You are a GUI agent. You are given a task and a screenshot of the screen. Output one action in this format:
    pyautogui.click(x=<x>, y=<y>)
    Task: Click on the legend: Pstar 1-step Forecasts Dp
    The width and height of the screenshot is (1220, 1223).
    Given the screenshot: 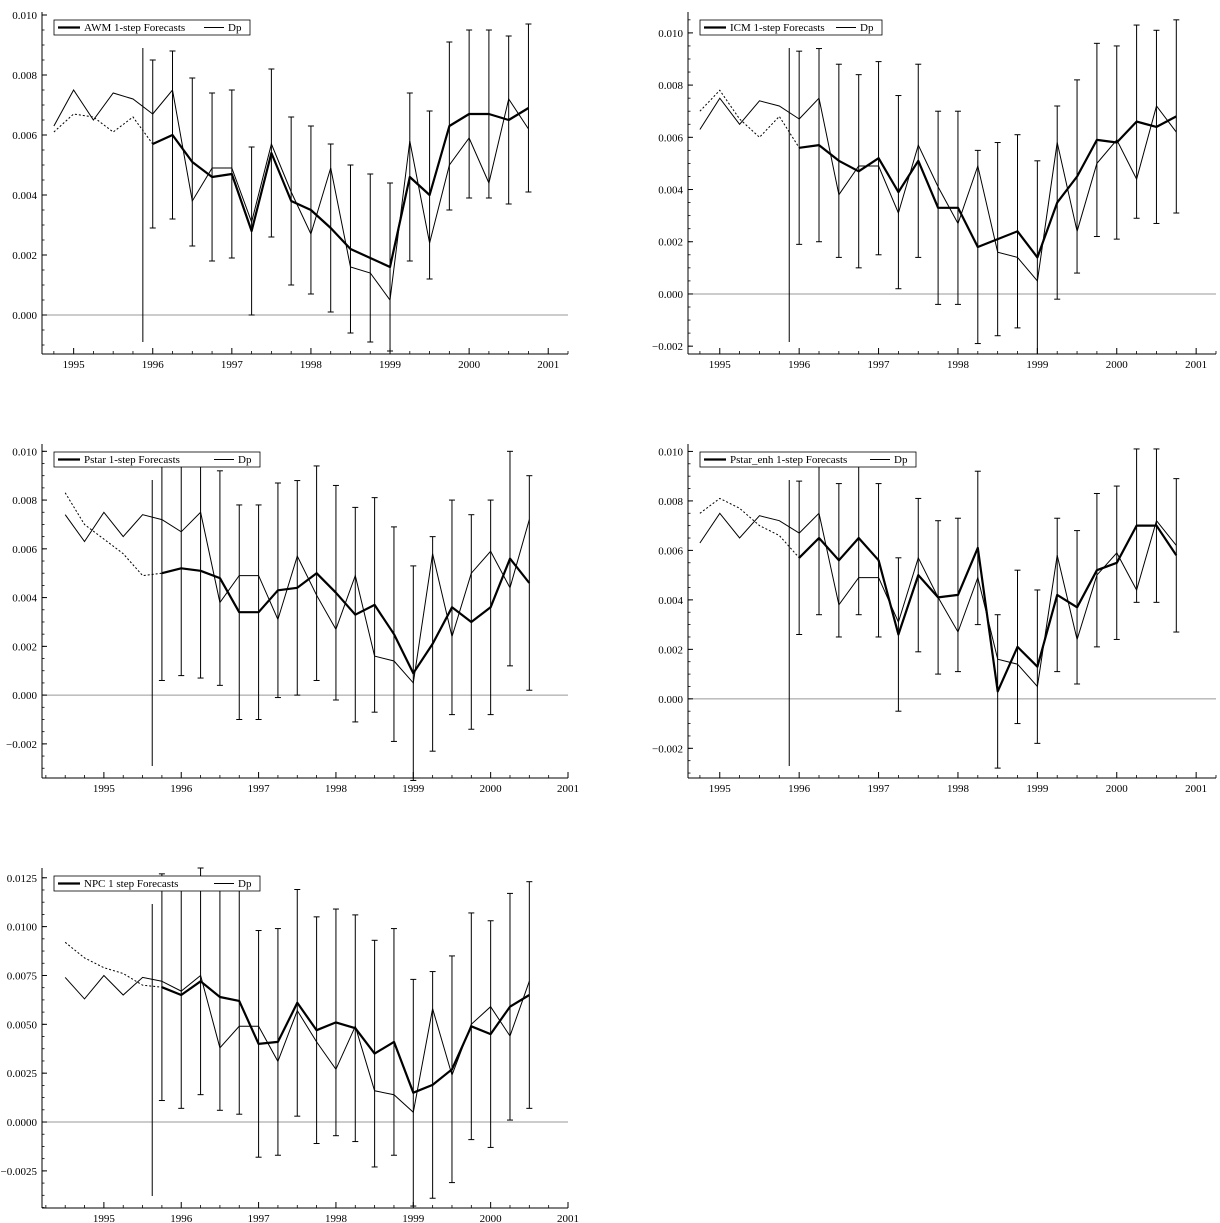 What is the action you would take?
    pyautogui.click(x=157, y=459)
    